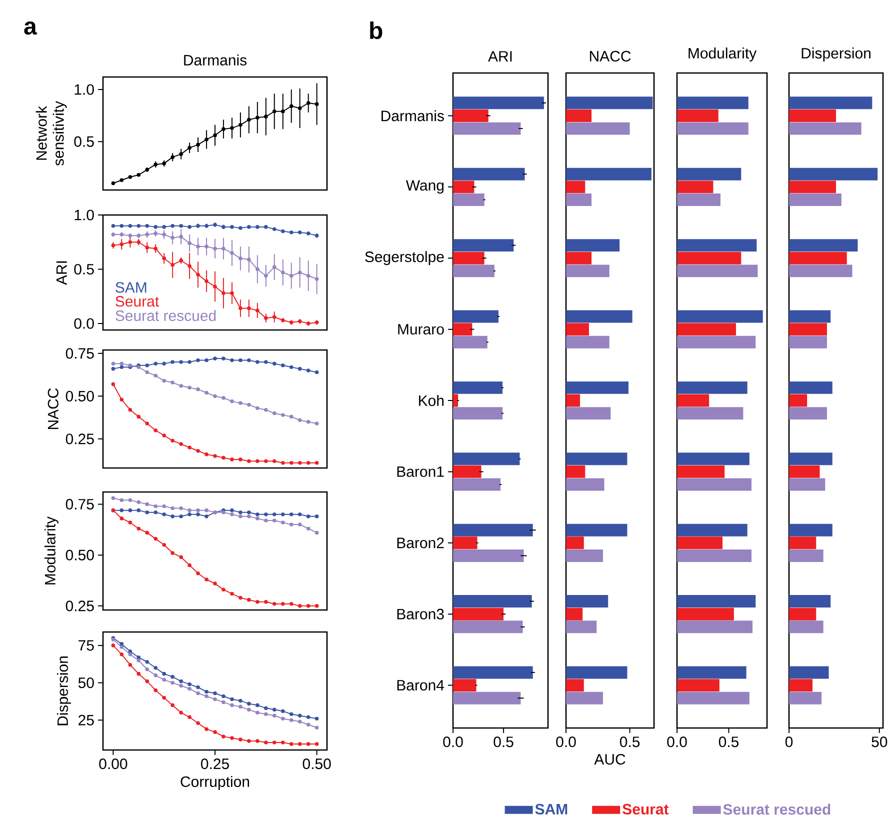  Describe the element at coordinates (31, 28) in the screenshot. I see `text: a` at that location.